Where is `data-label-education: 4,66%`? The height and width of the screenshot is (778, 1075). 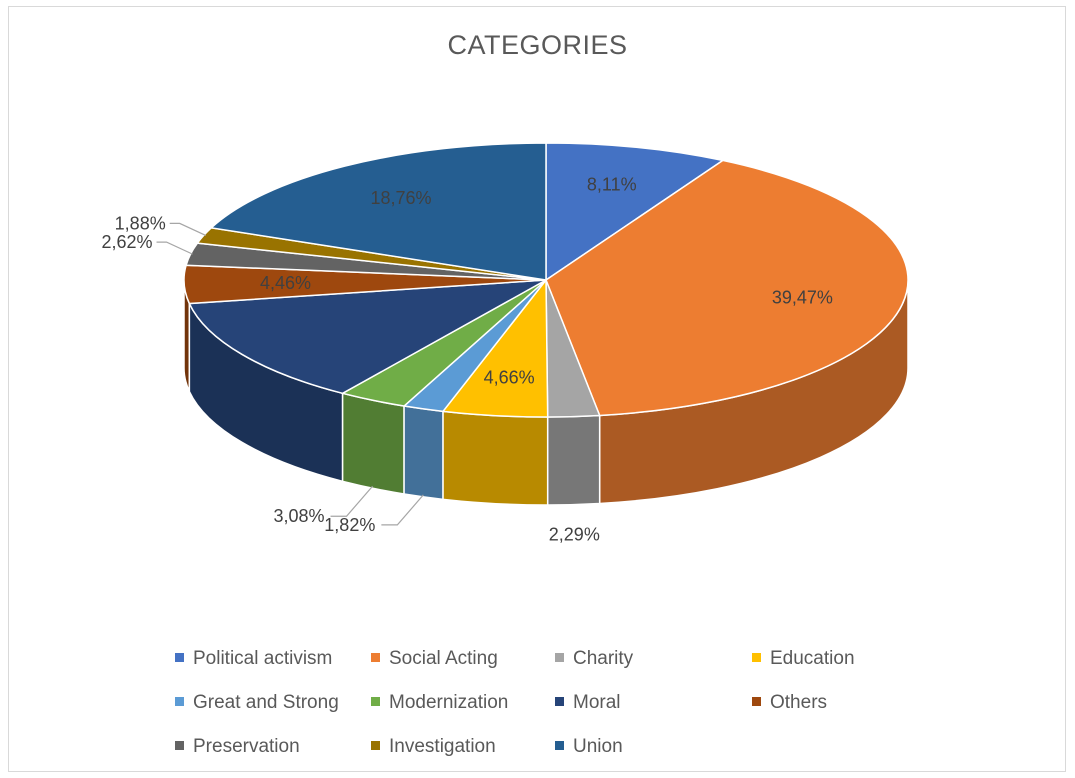 data-label-education: 4,66% is located at coordinates (509, 378).